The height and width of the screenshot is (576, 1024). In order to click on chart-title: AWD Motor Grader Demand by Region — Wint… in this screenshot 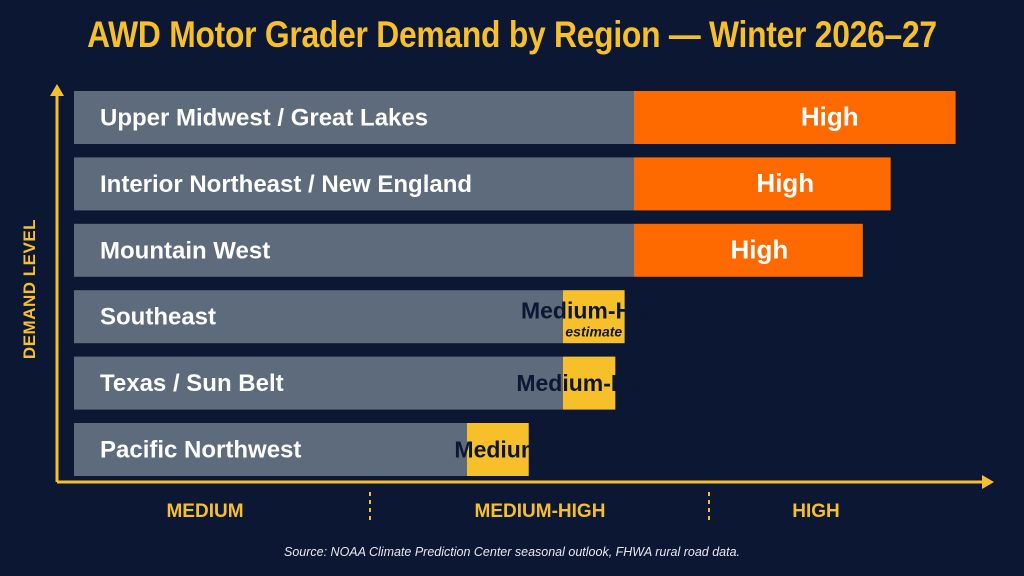, I will do `click(512, 34)`.